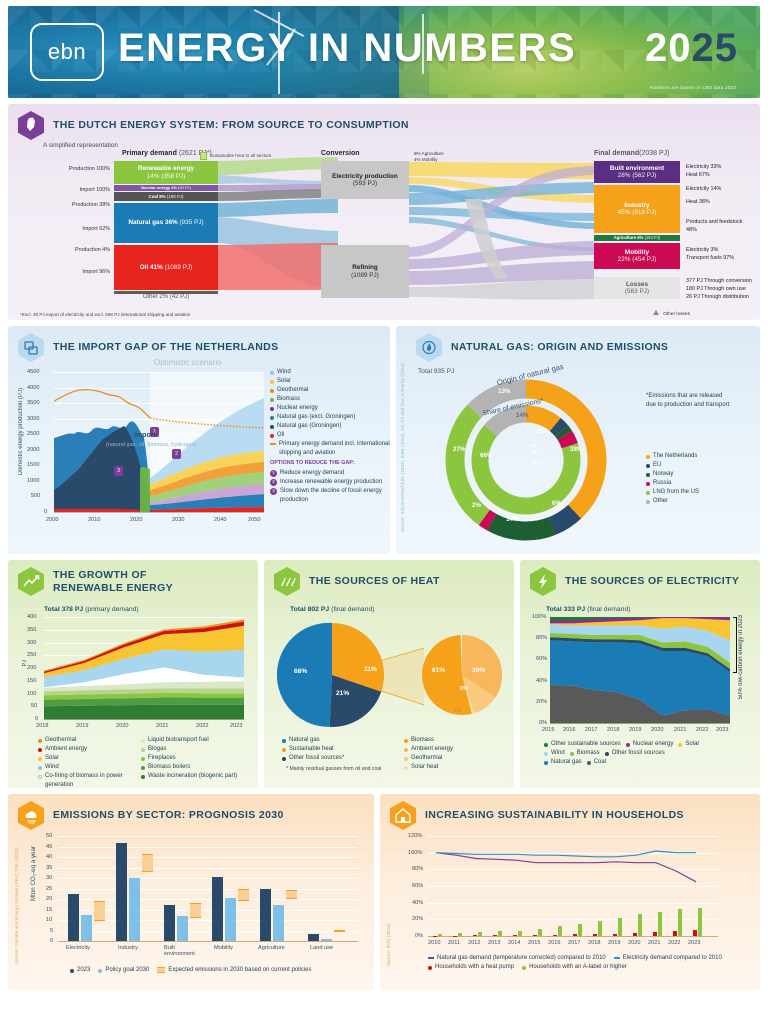 This screenshot has height=1024, width=768. I want to click on outer-norway-pct: 14%, so click(512, 519).